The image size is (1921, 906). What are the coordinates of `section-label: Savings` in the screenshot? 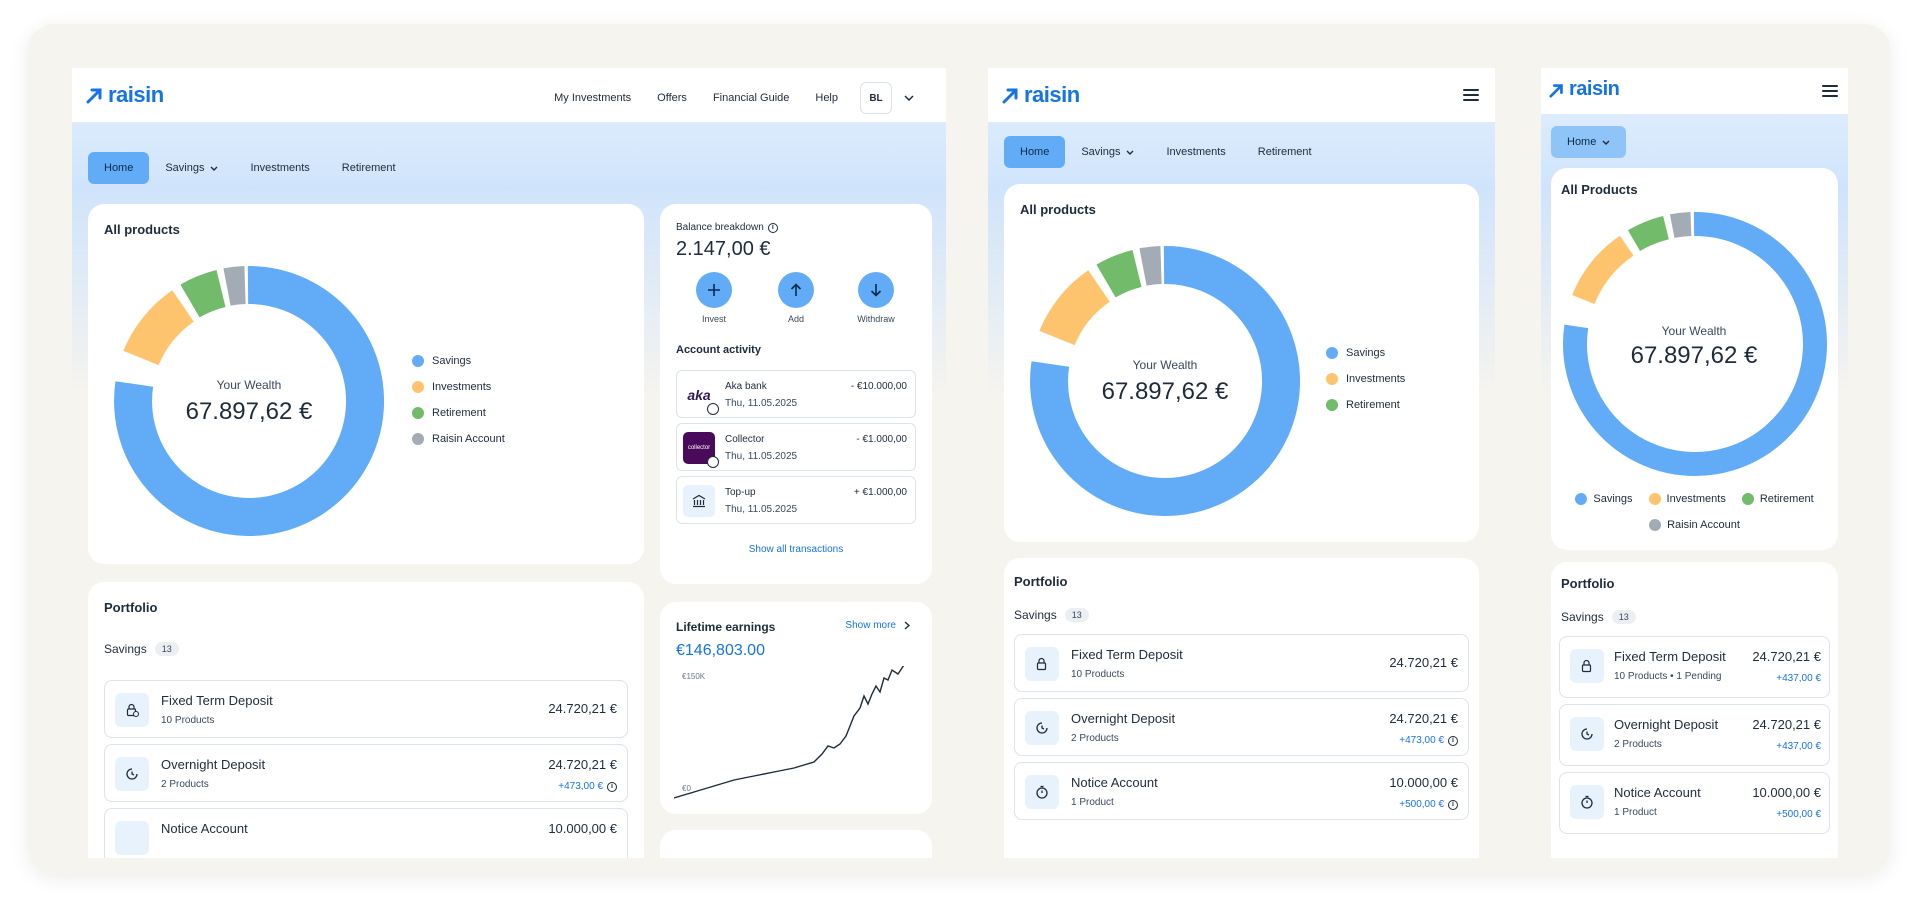 It's located at (125, 649).